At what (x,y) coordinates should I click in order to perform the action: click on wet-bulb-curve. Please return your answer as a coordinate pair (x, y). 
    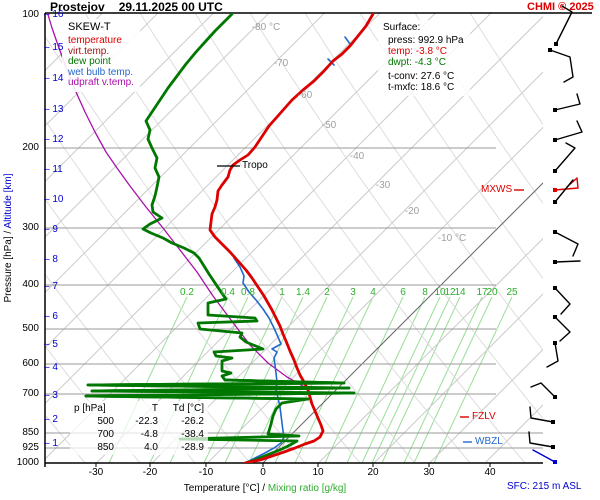
    Looking at the image, I should click on (259, 360).